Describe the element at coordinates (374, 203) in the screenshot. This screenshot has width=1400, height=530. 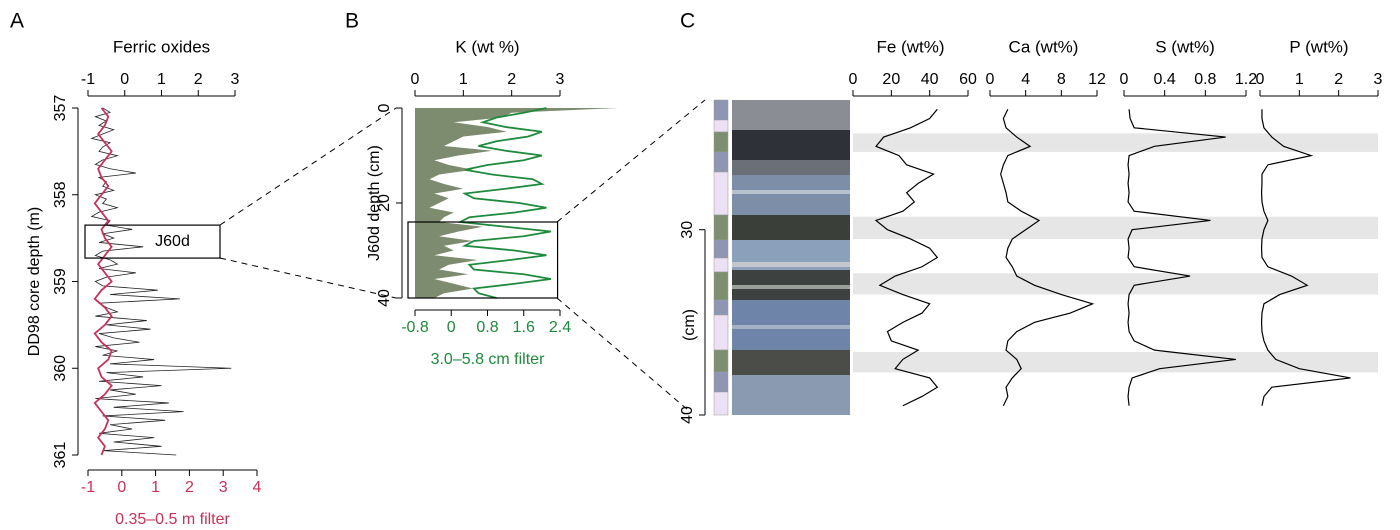
I see `y-axis-label: J60d depth (cm)` at that location.